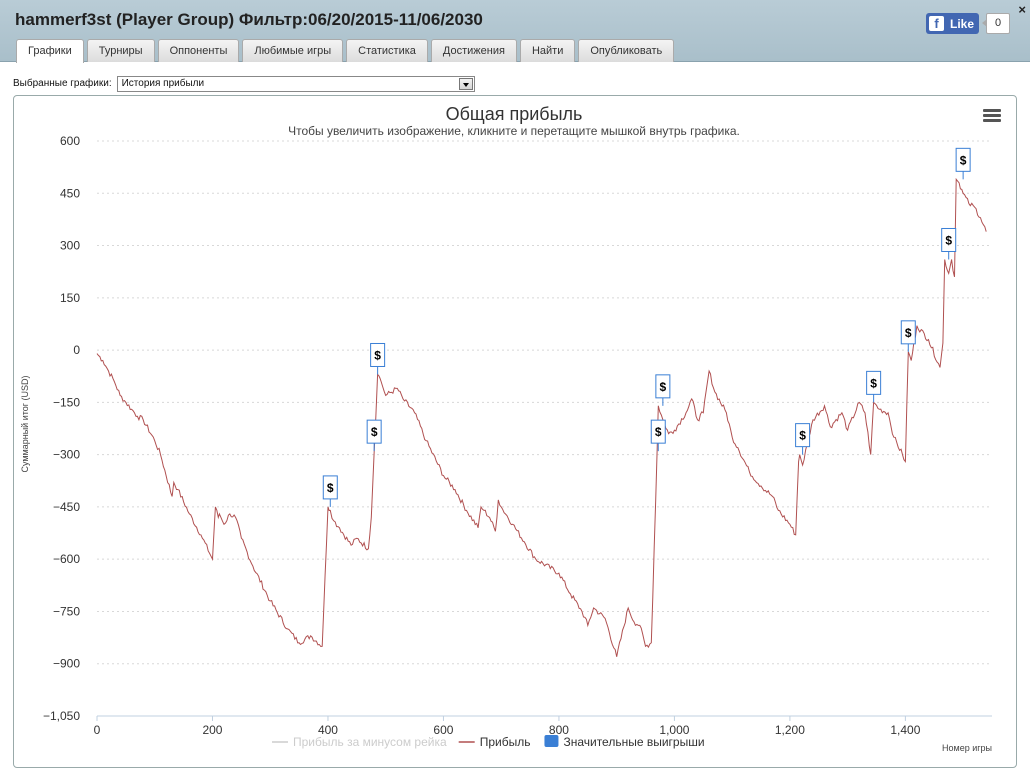 The image size is (1030, 783). I want to click on x-tick-label: 600, so click(443, 730).